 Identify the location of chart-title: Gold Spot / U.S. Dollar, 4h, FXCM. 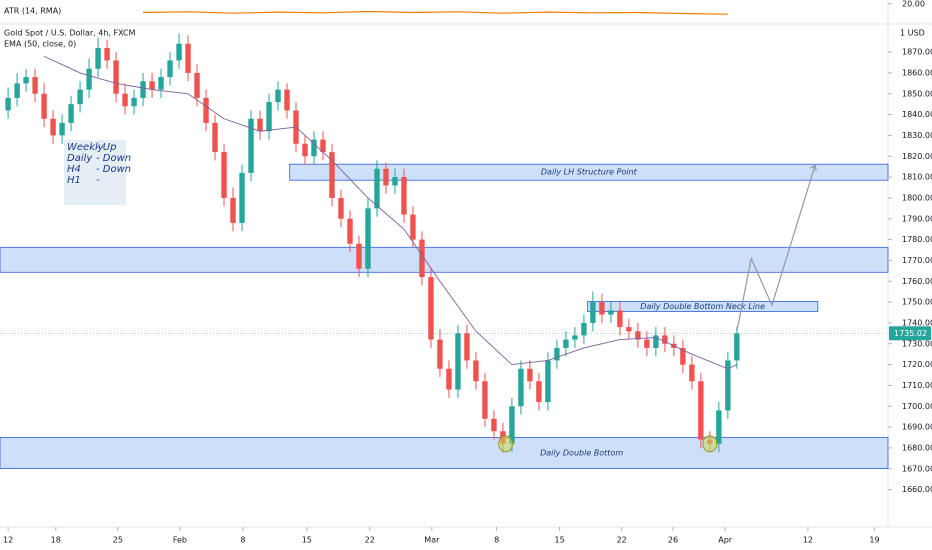
(70, 33).